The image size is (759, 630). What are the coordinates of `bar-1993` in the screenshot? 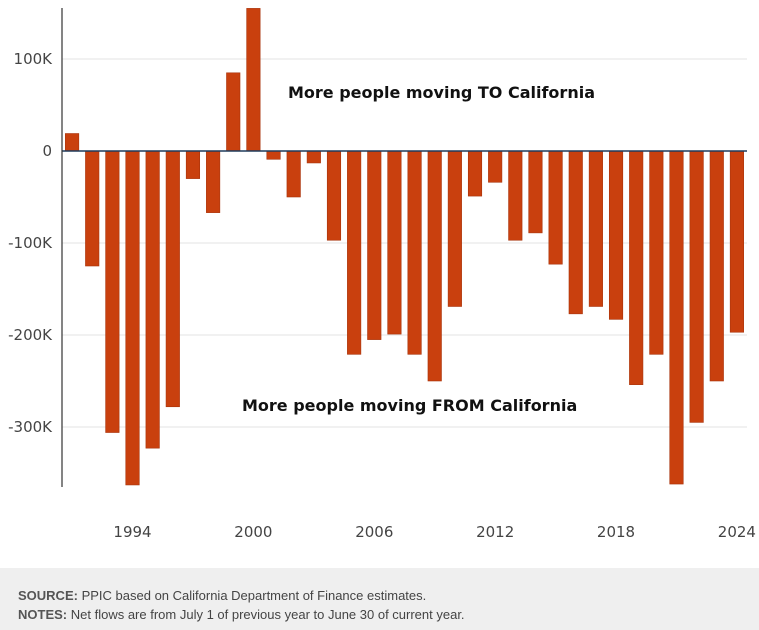 It's located at (112, 291).